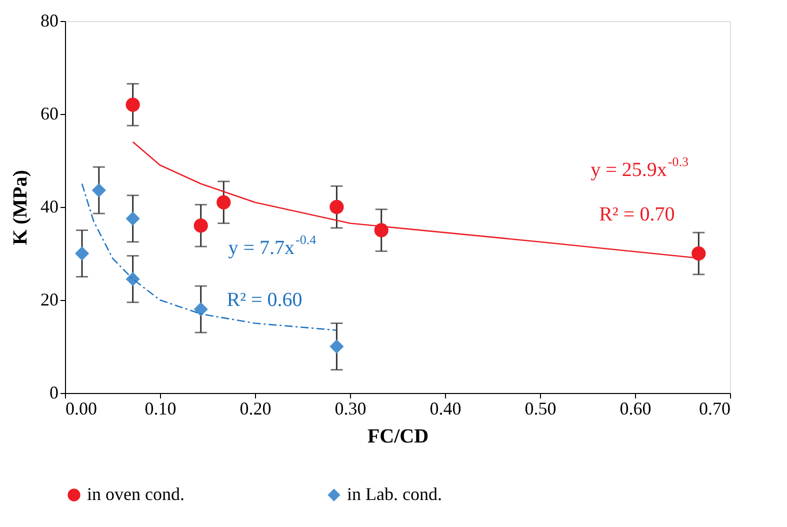  I want to click on legend-label: in Lab. cond., so click(394, 494).